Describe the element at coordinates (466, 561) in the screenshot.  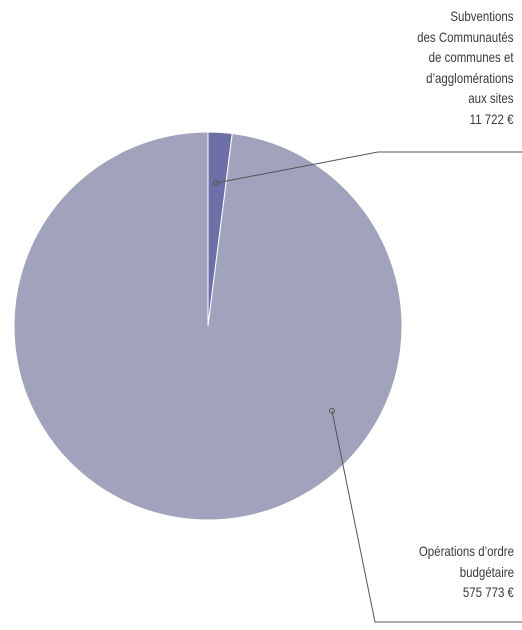
I see `category-label: Opérations d’ordre budgétaire` at that location.